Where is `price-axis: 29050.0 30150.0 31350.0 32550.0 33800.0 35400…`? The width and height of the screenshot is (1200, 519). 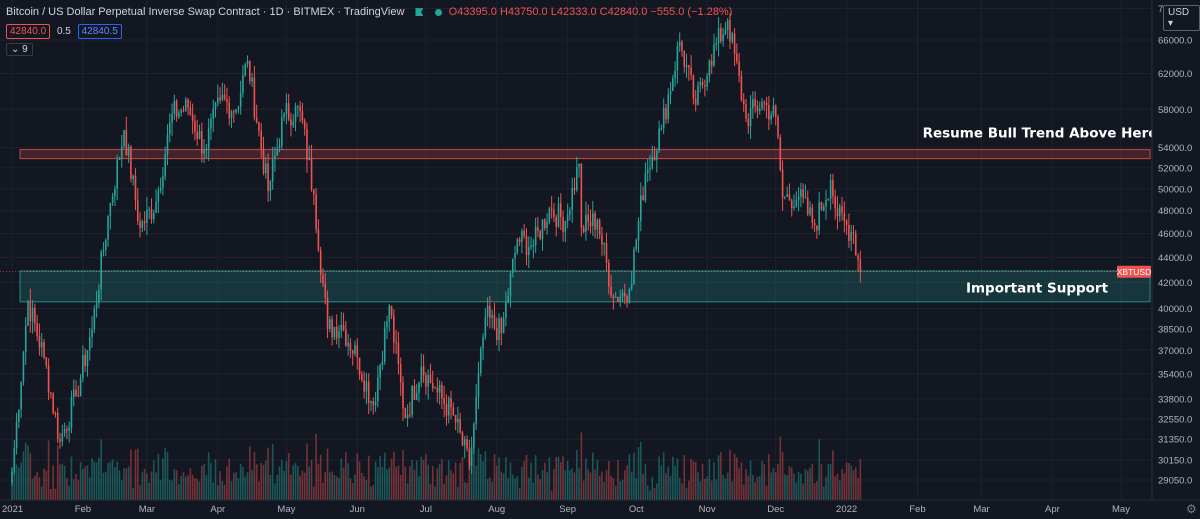 price-axis: 29050.0 30150.0 31350.0 32550.0 33800.0 35400… is located at coordinates (1175, 259).